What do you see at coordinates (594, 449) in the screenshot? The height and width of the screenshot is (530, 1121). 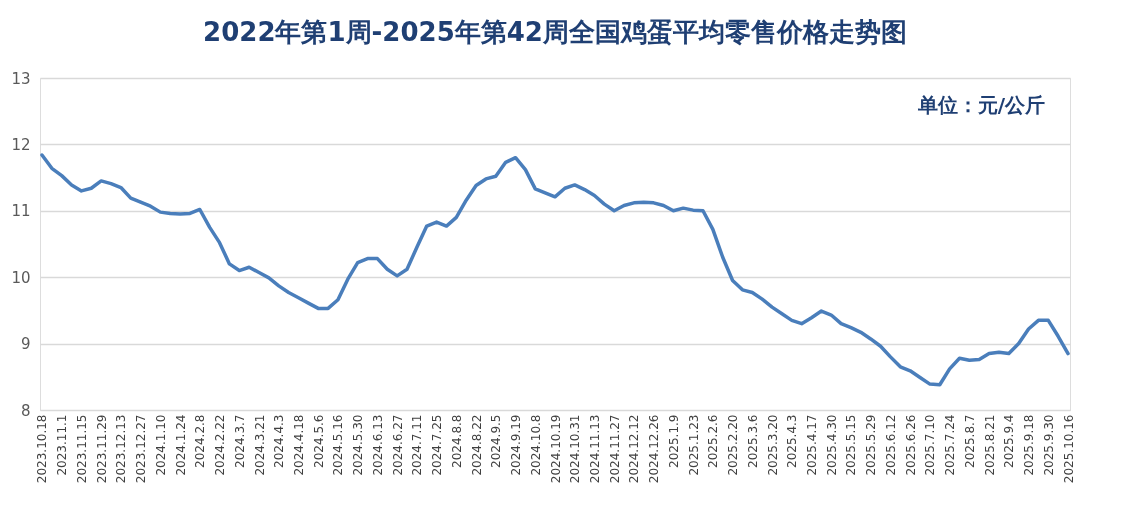 I see `x-tick-label: 2024.11.13` at bounding box center [594, 449].